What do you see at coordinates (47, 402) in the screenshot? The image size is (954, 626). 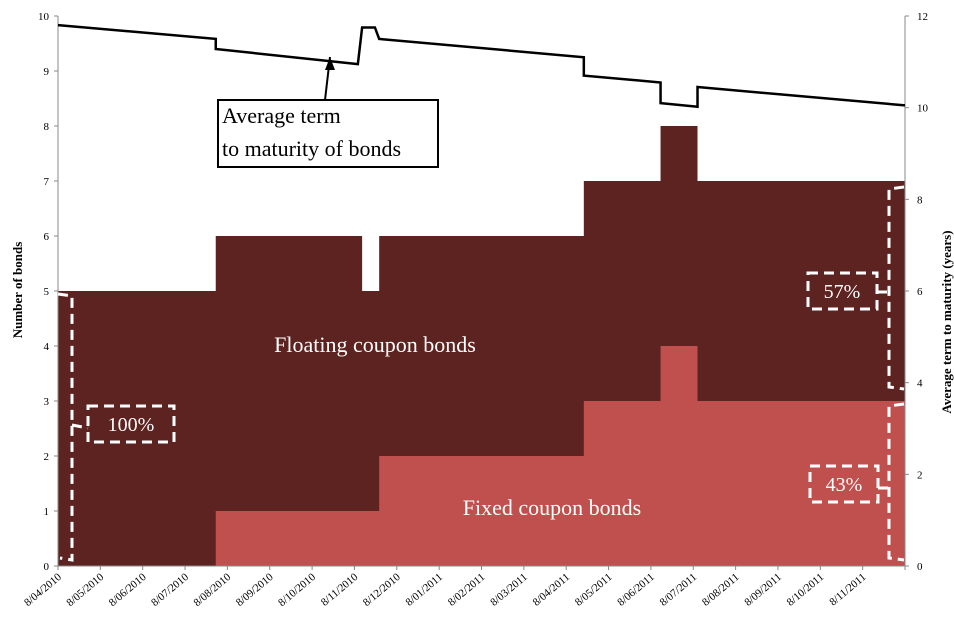 I see `y-tick-label: 3` at bounding box center [47, 402].